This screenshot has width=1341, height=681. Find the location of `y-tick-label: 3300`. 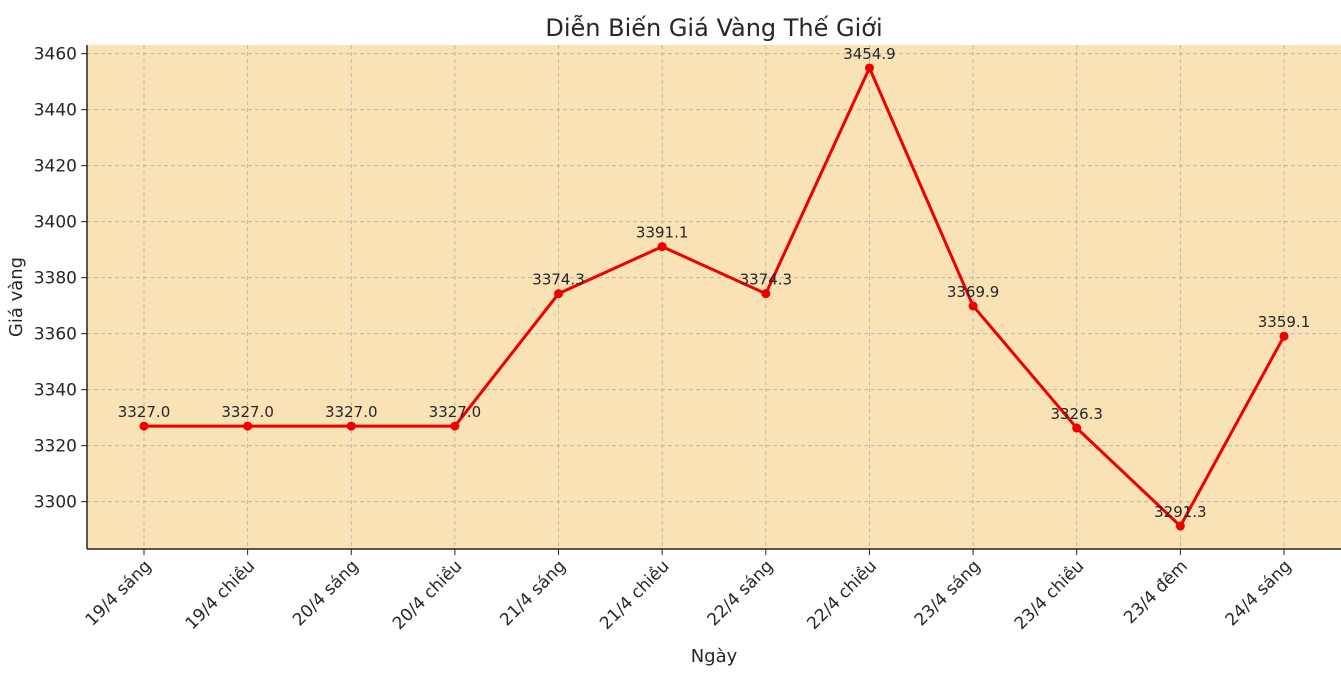

y-tick-label: 3300 is located at coordinates (55, 503).